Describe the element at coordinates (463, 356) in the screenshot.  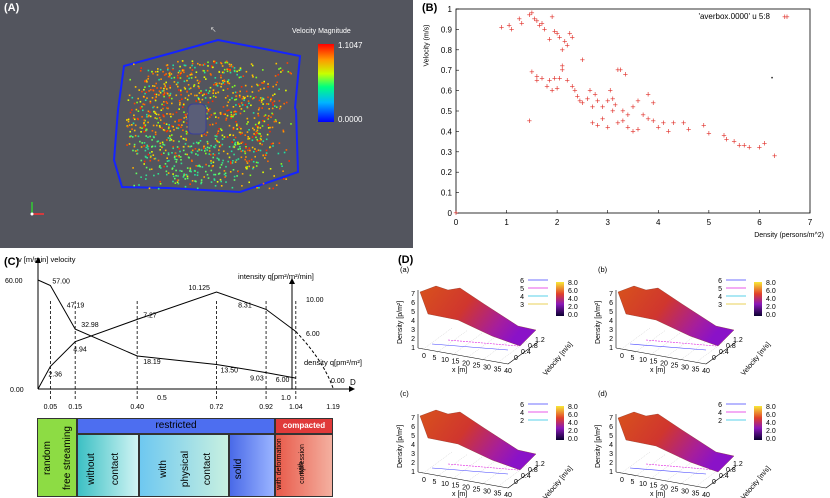
I see `x-axis` at that location.